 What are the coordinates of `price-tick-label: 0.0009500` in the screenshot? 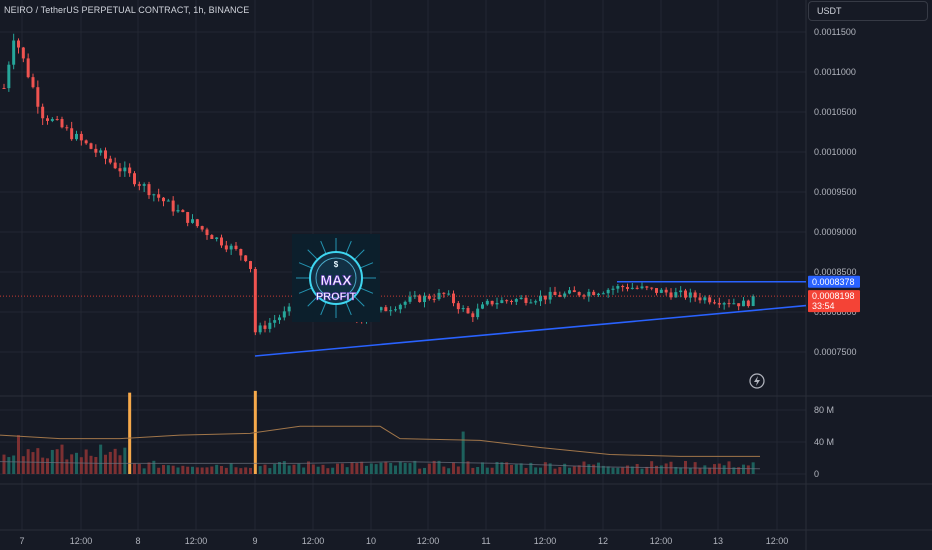 It's located at (835, 192).